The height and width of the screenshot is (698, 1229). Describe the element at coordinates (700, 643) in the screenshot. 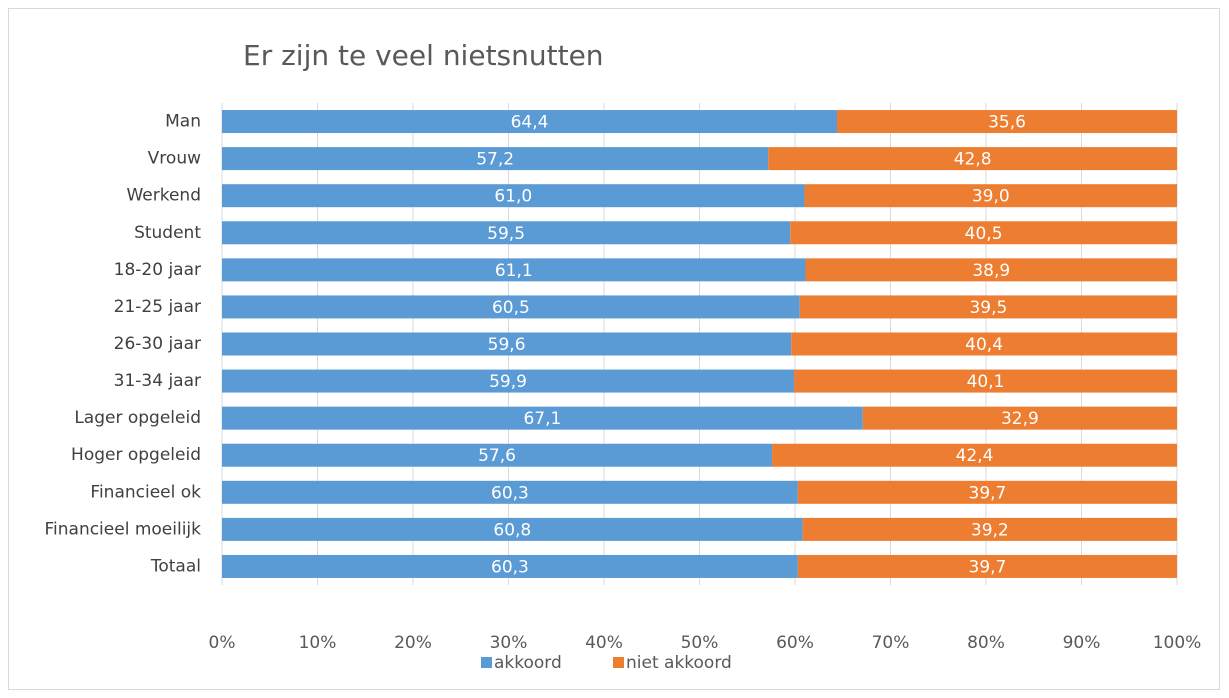

I see `x-tick-label: 50%` at that location.